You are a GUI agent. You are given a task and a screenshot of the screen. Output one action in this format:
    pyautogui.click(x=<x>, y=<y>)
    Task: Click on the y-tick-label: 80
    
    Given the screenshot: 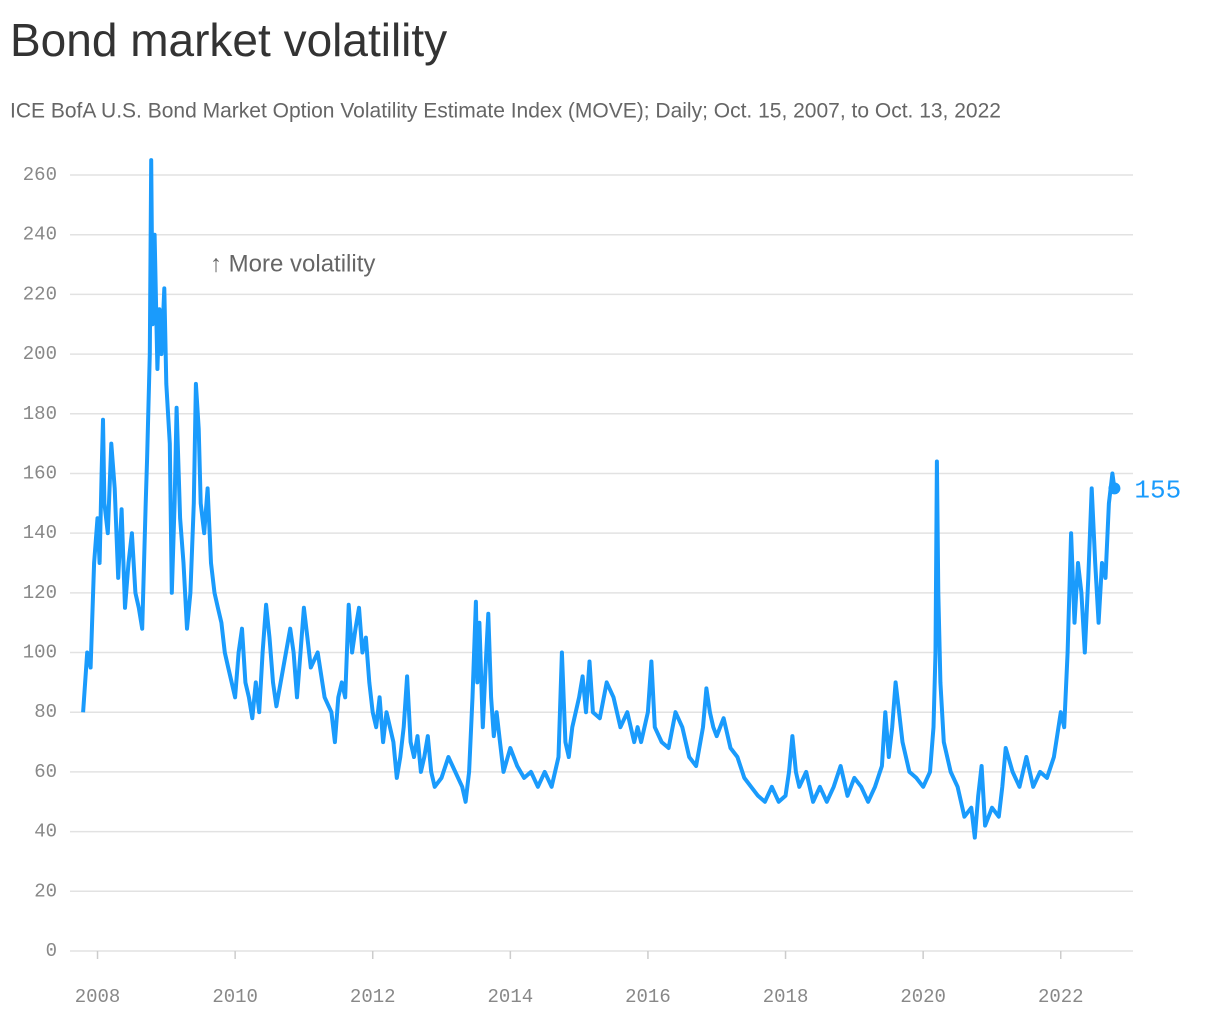 What is the action you would take?
    pyautogui.click(x=45, y=712)
    